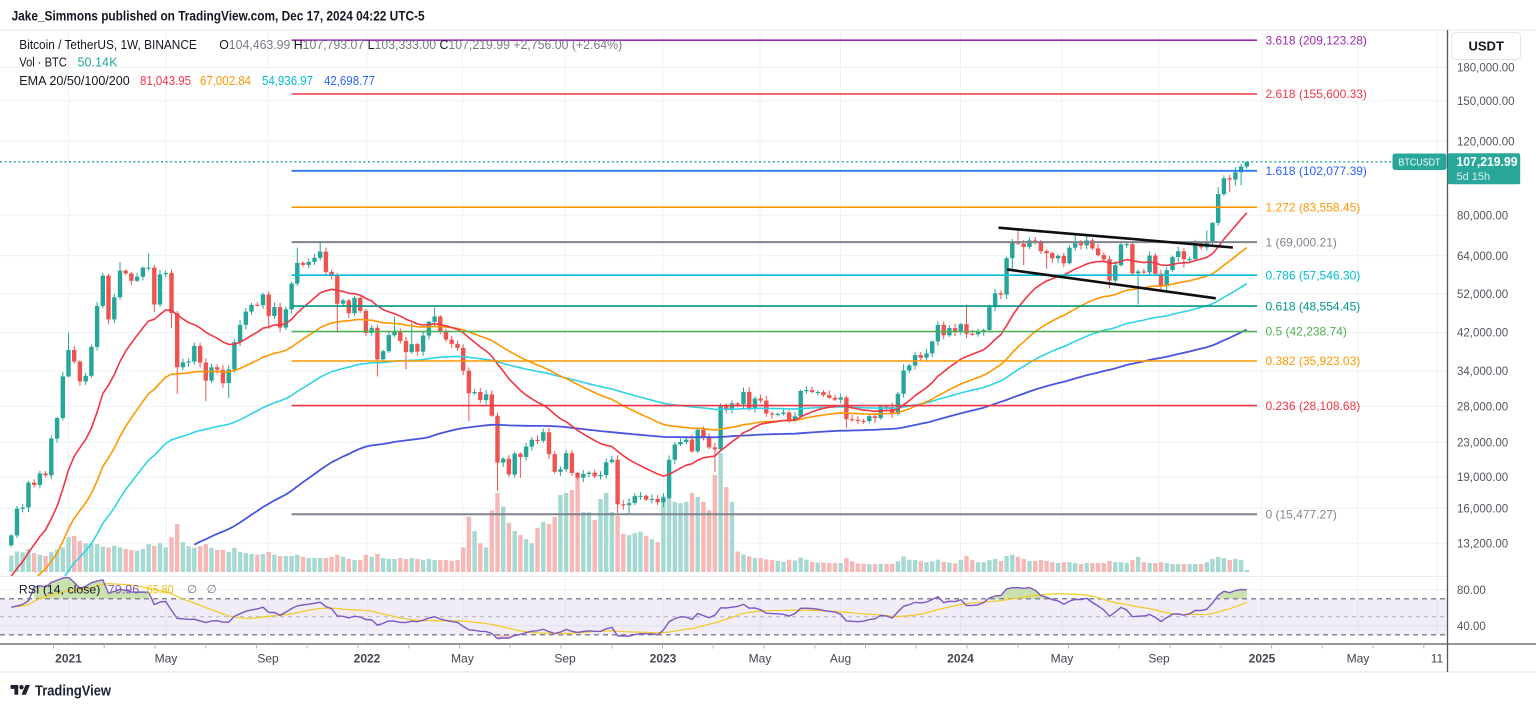 This screenshot has width=1536, height=714. I want to click on svg-text:Bitcoin / TetherUS, 1W, BINANC: Bitcoin / TetherUS, 1W, BINANCE, so click(108, 45).